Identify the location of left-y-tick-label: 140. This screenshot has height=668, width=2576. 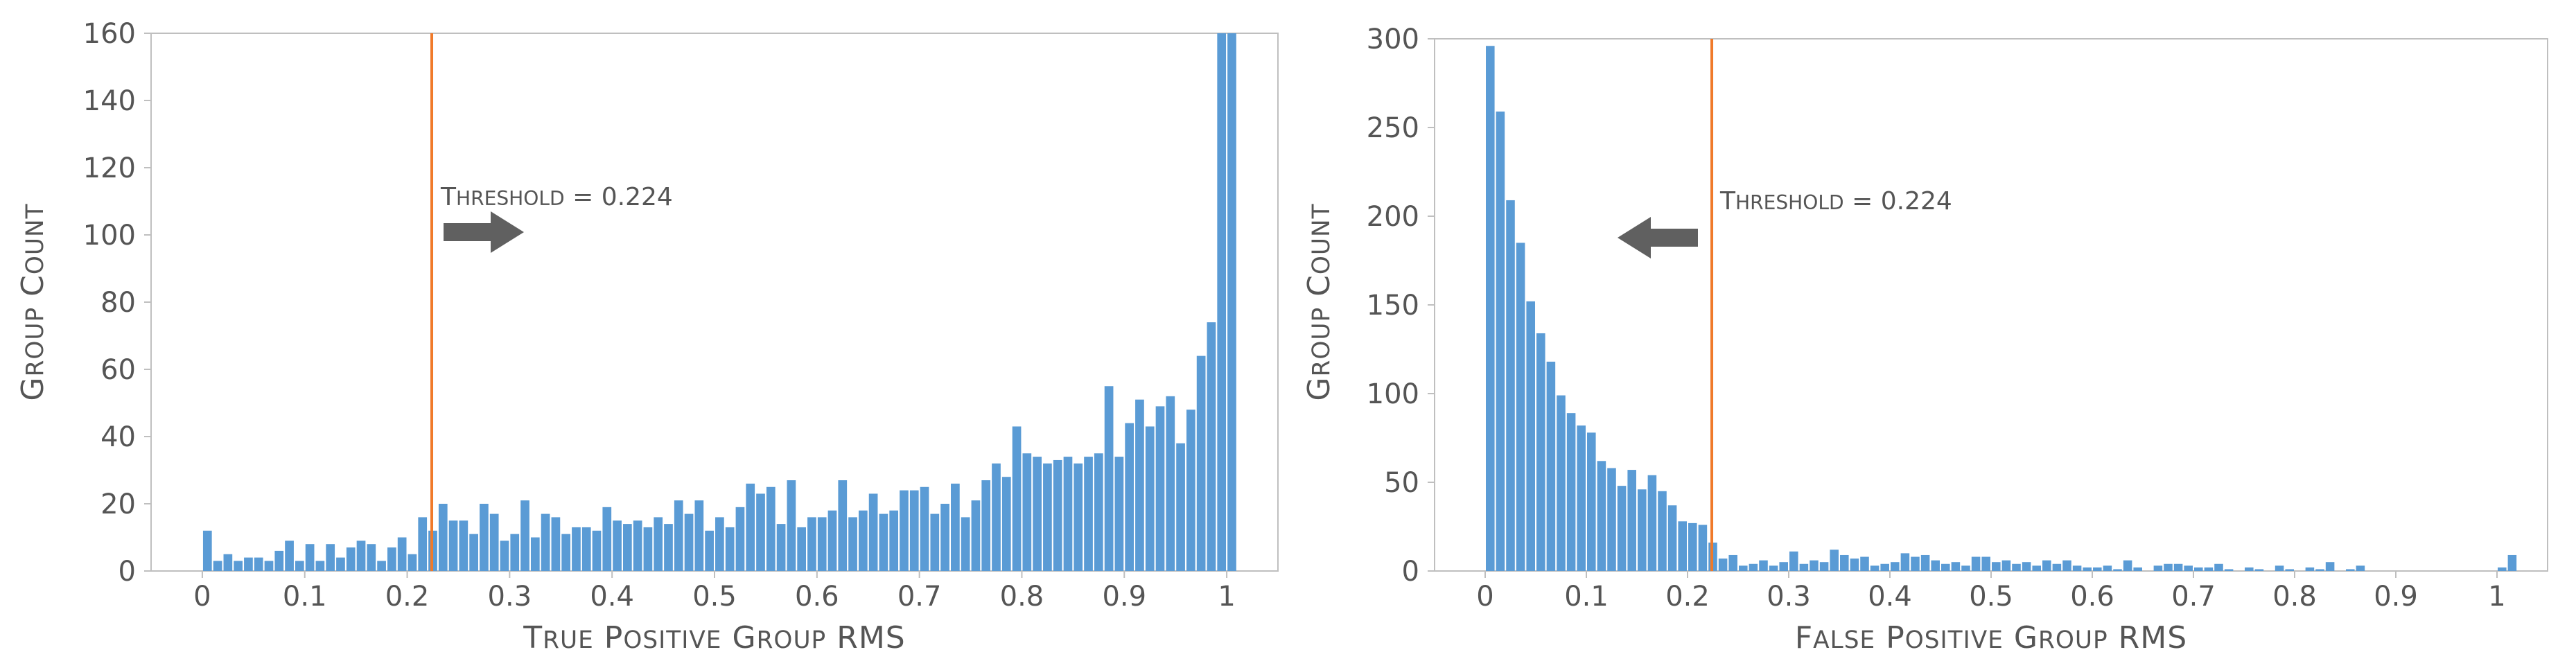
(109, 101).